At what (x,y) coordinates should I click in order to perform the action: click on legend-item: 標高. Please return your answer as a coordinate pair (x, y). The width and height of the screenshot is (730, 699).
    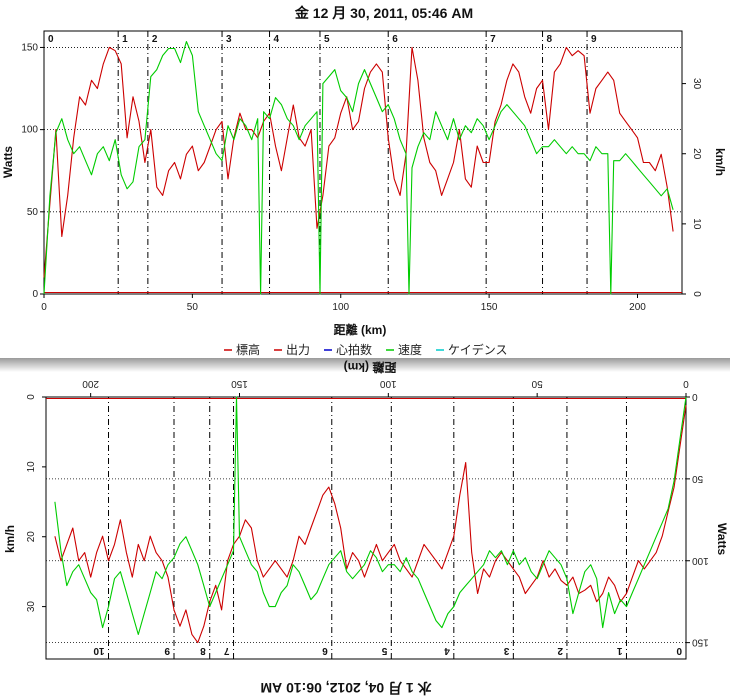
    Looking at the image, I should click on (248, 349).